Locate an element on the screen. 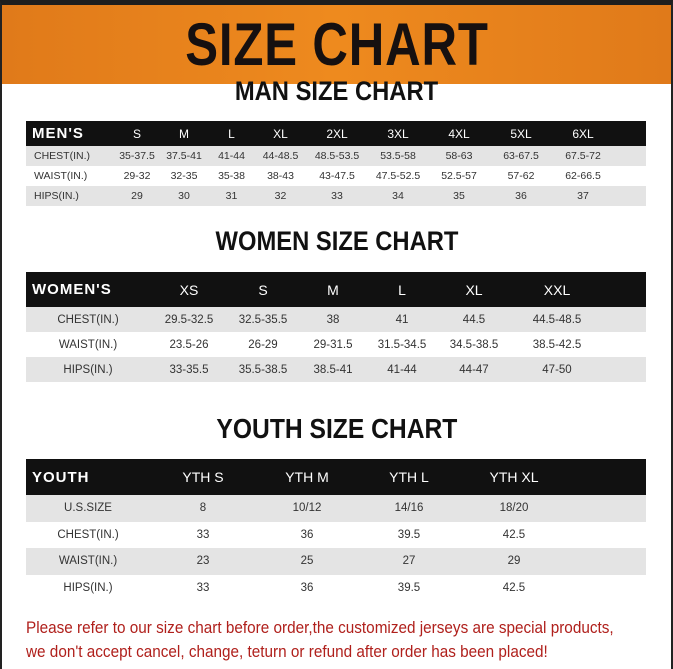 The height and width of the screenshot is (669, 673). cell: YTH S is located at coordinates (203, 477).